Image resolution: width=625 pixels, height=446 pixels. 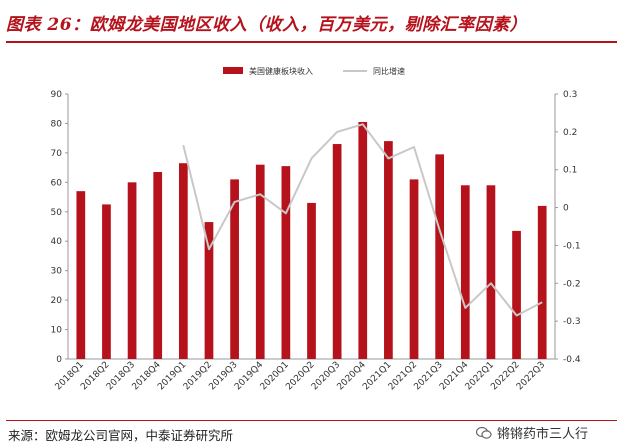 What do you see at coordinates (531, 376) in the screenshot?
I see `x-tick-label: 2022Q3` at bounding box center [531, 376].